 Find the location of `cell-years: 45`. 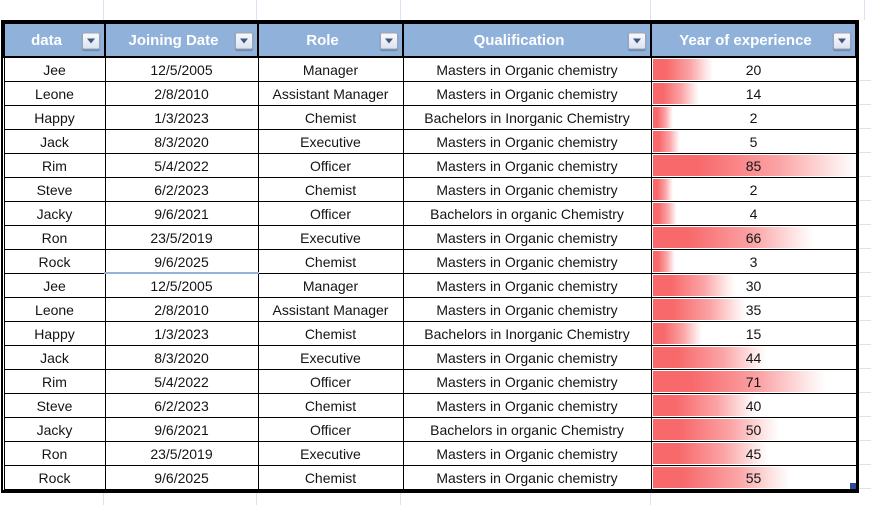

cell-years: 45 is located at coordinates (753, 453).